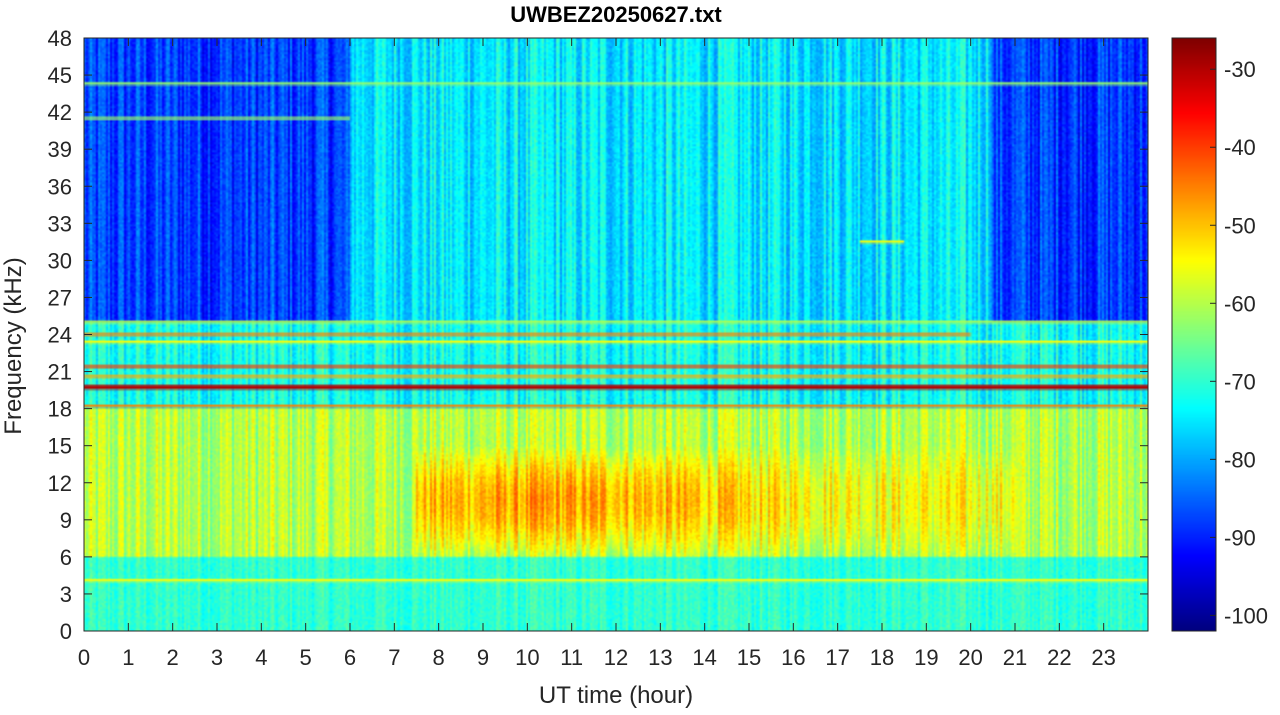 The image size is (1280, 715). Describe the element at coordinates (66, 520) in the screenshot. I see `y-tick-label: 9` at that location.